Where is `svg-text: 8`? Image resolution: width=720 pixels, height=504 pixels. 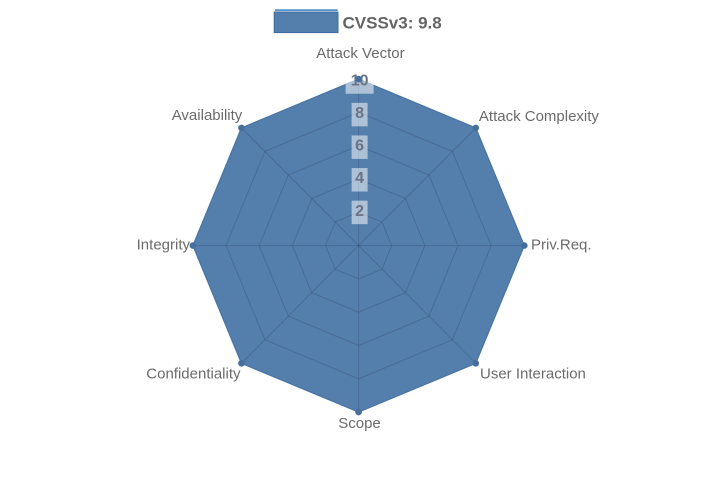
svg-text: 8 is located at coordinates (359, 113).